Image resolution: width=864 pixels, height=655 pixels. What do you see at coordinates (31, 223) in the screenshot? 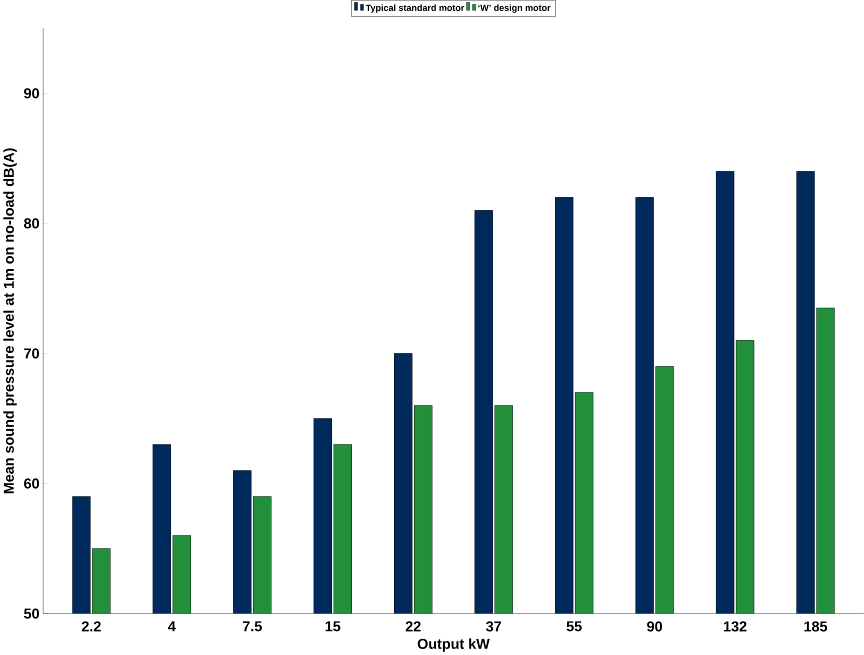
I see `y-tick-label: 80` at bounding box center [31, 223].